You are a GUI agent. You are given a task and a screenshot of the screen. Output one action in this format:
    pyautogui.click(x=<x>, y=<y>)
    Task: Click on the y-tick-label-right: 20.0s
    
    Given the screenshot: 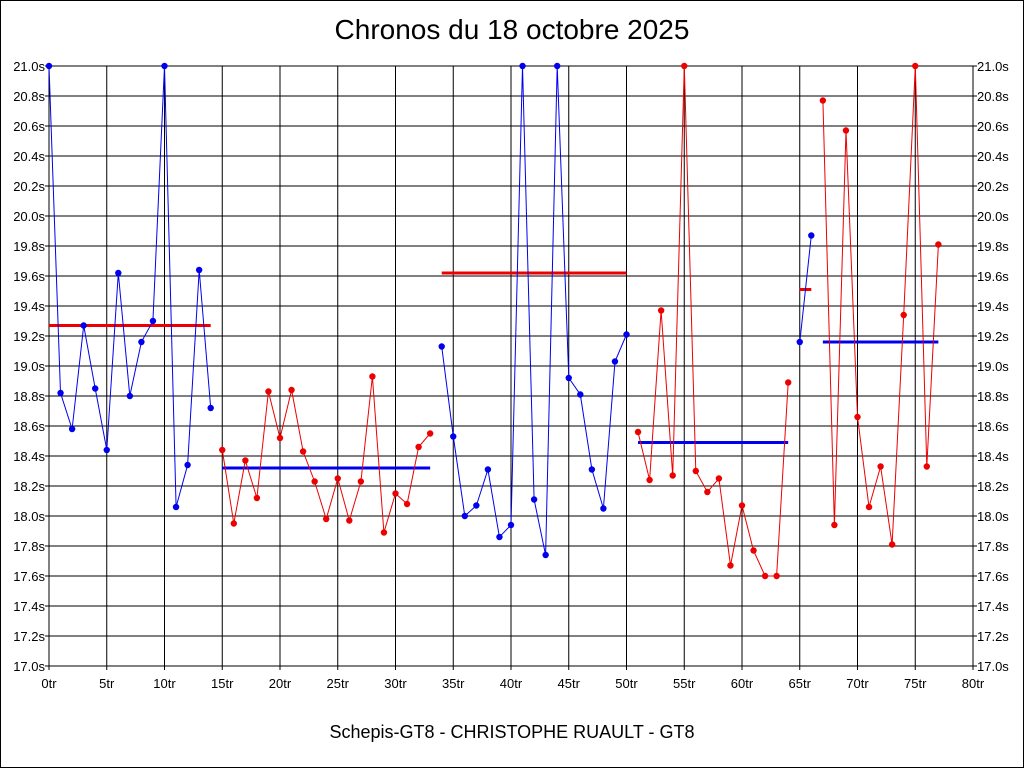 What is the action you would take?
    pyautogui.click(x=993, y=216)
    